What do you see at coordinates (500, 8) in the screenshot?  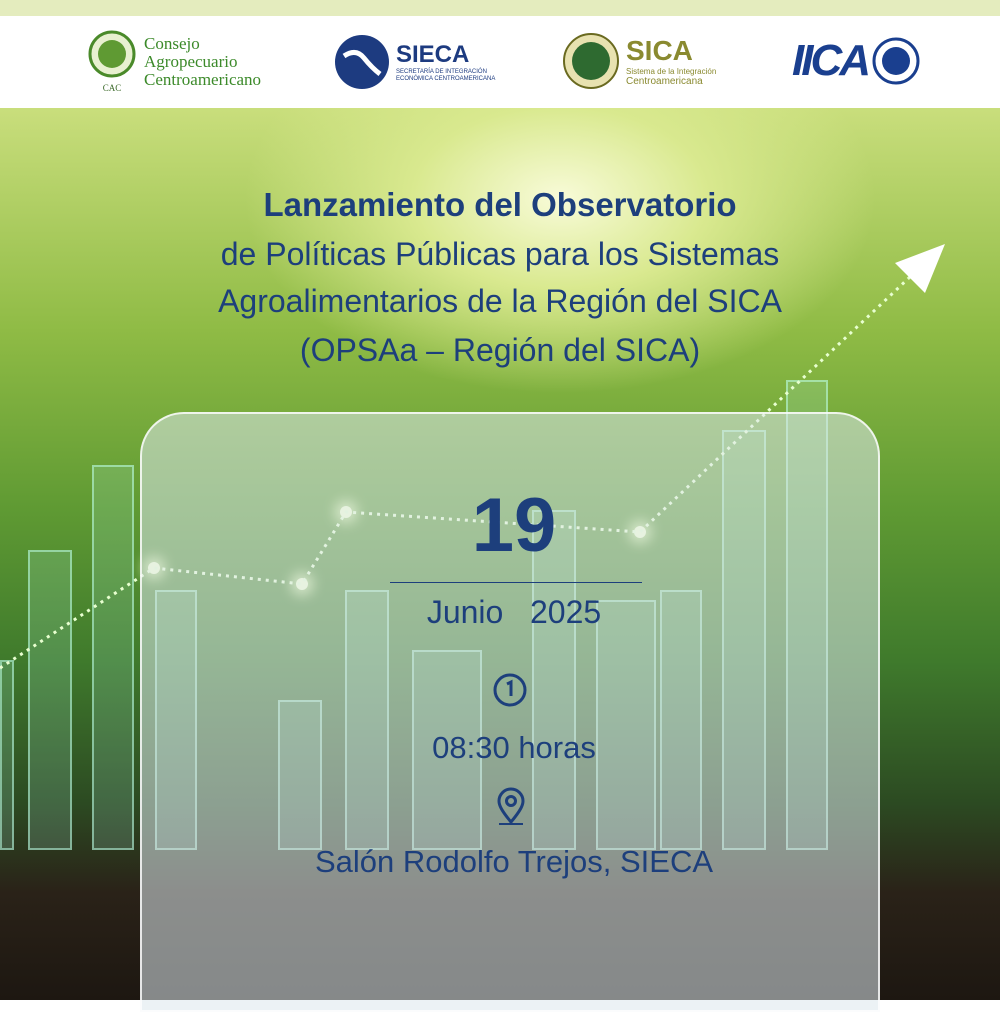 I see `top-strip` at bounding box center [500, 8].